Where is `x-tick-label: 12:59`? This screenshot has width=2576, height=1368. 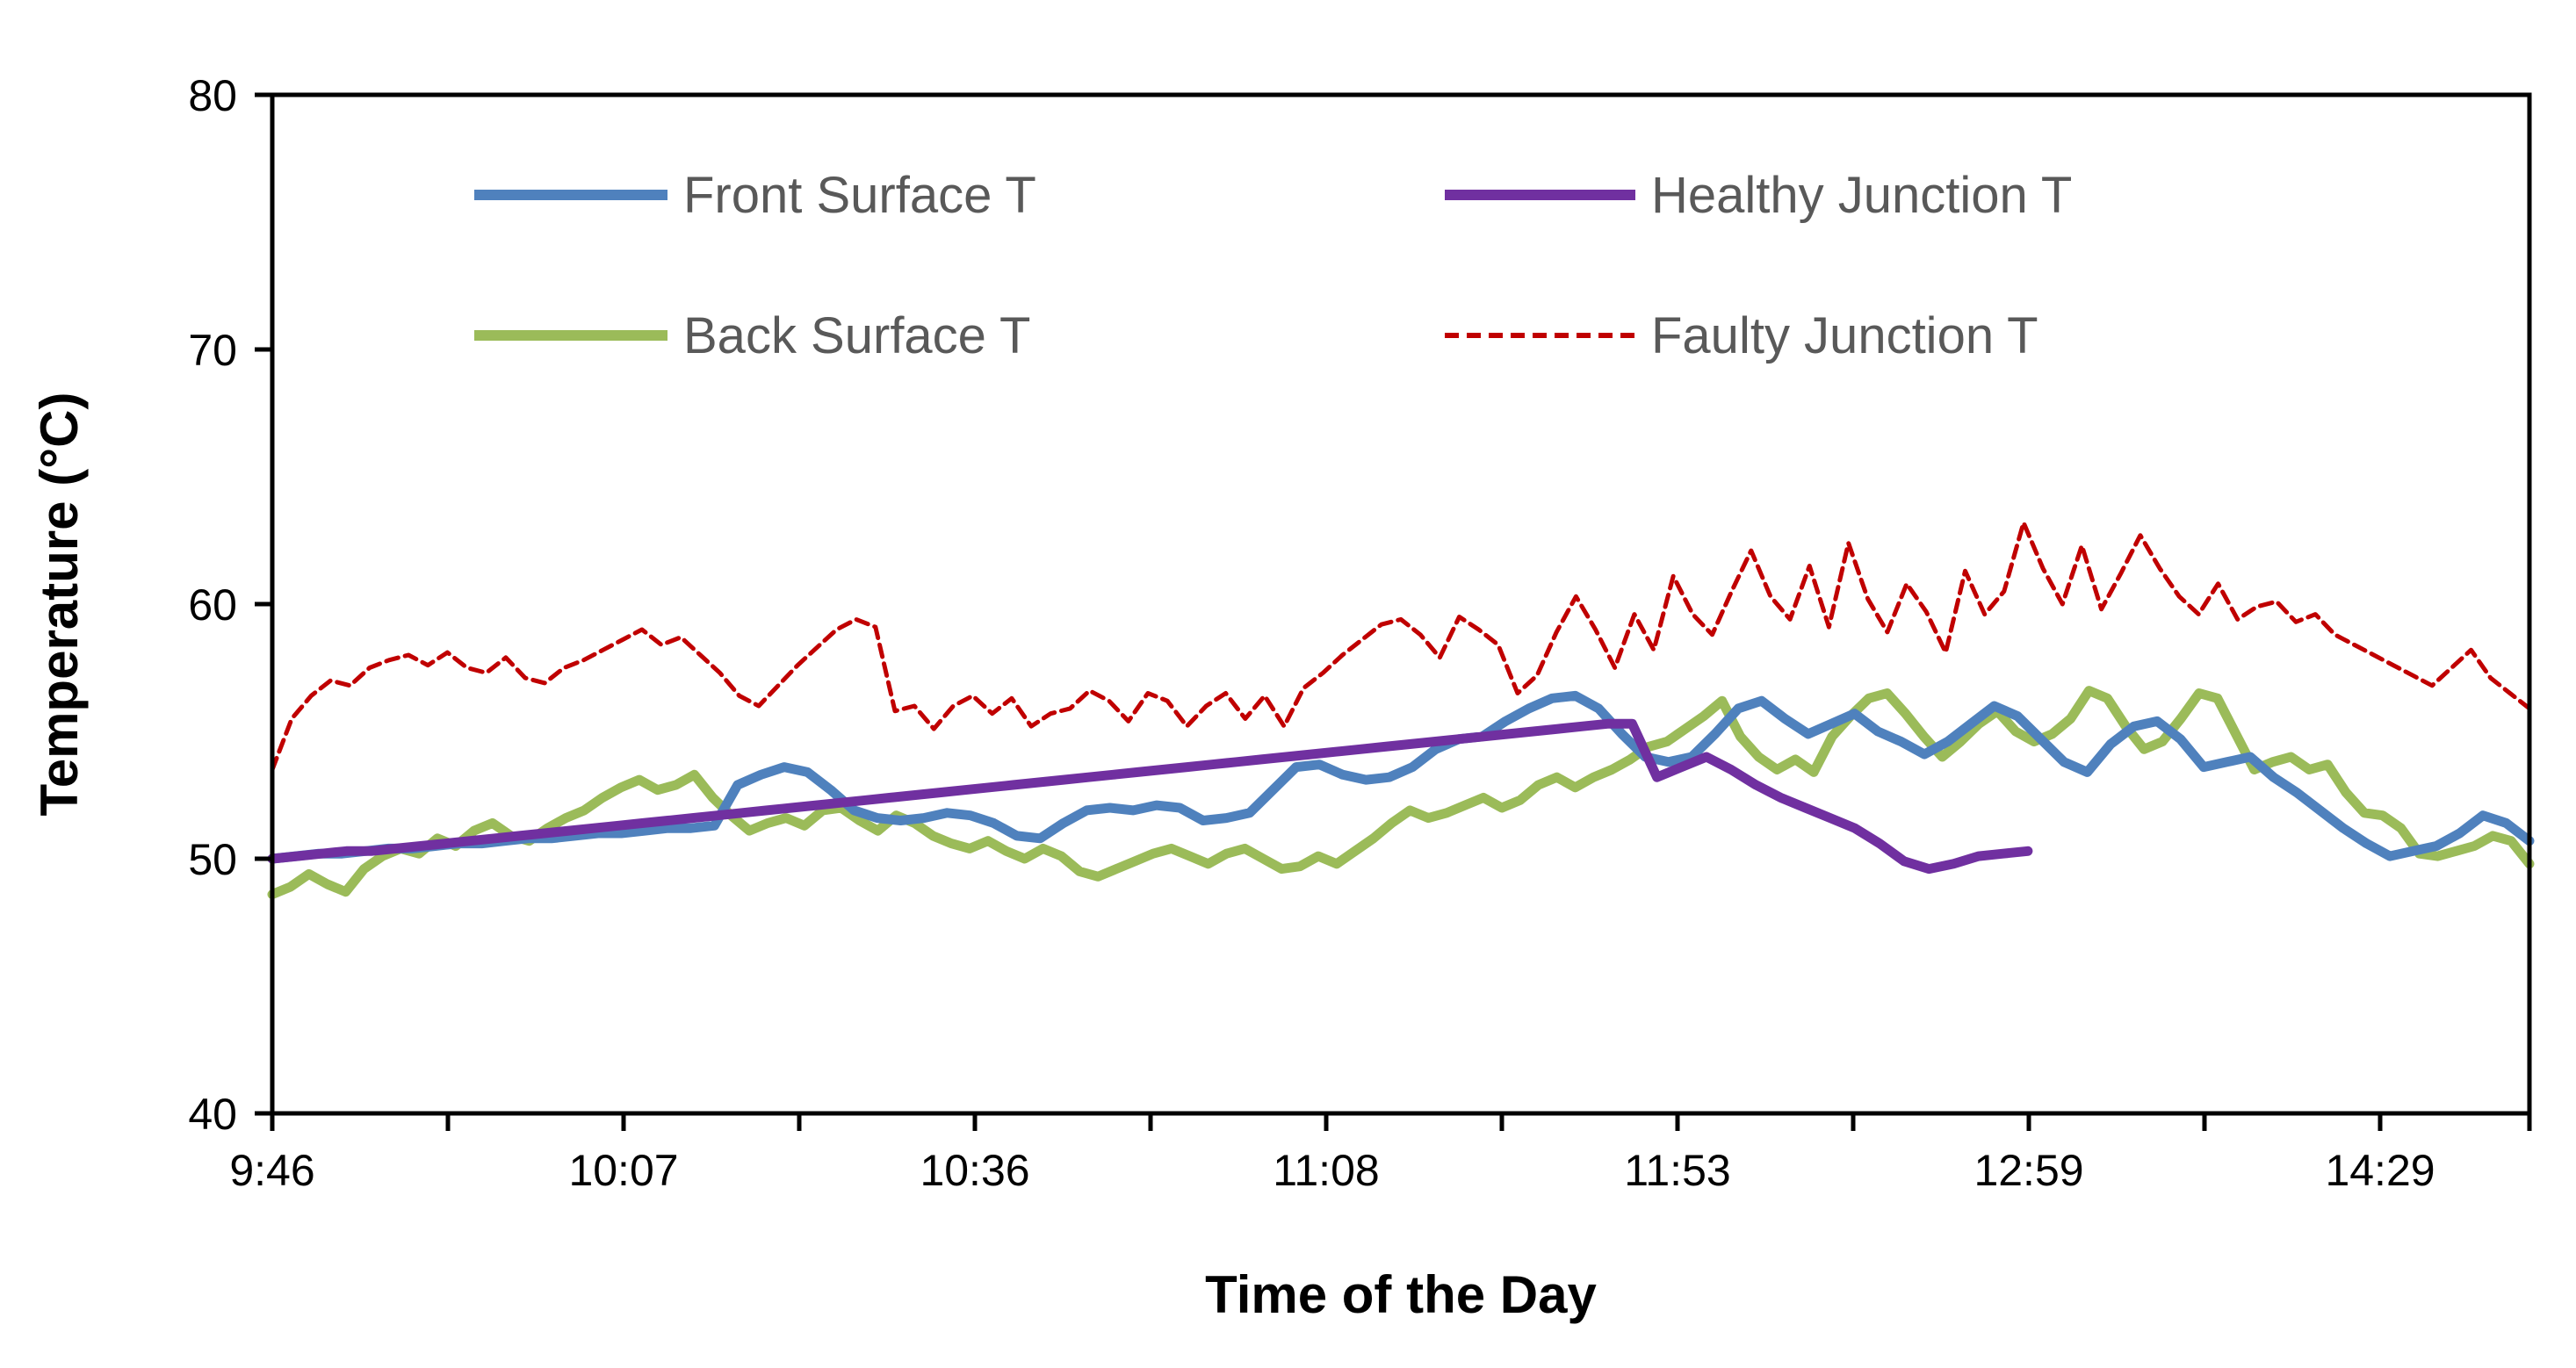 x-tick-label: 12:59 is located at coordinates (2028, 1170).